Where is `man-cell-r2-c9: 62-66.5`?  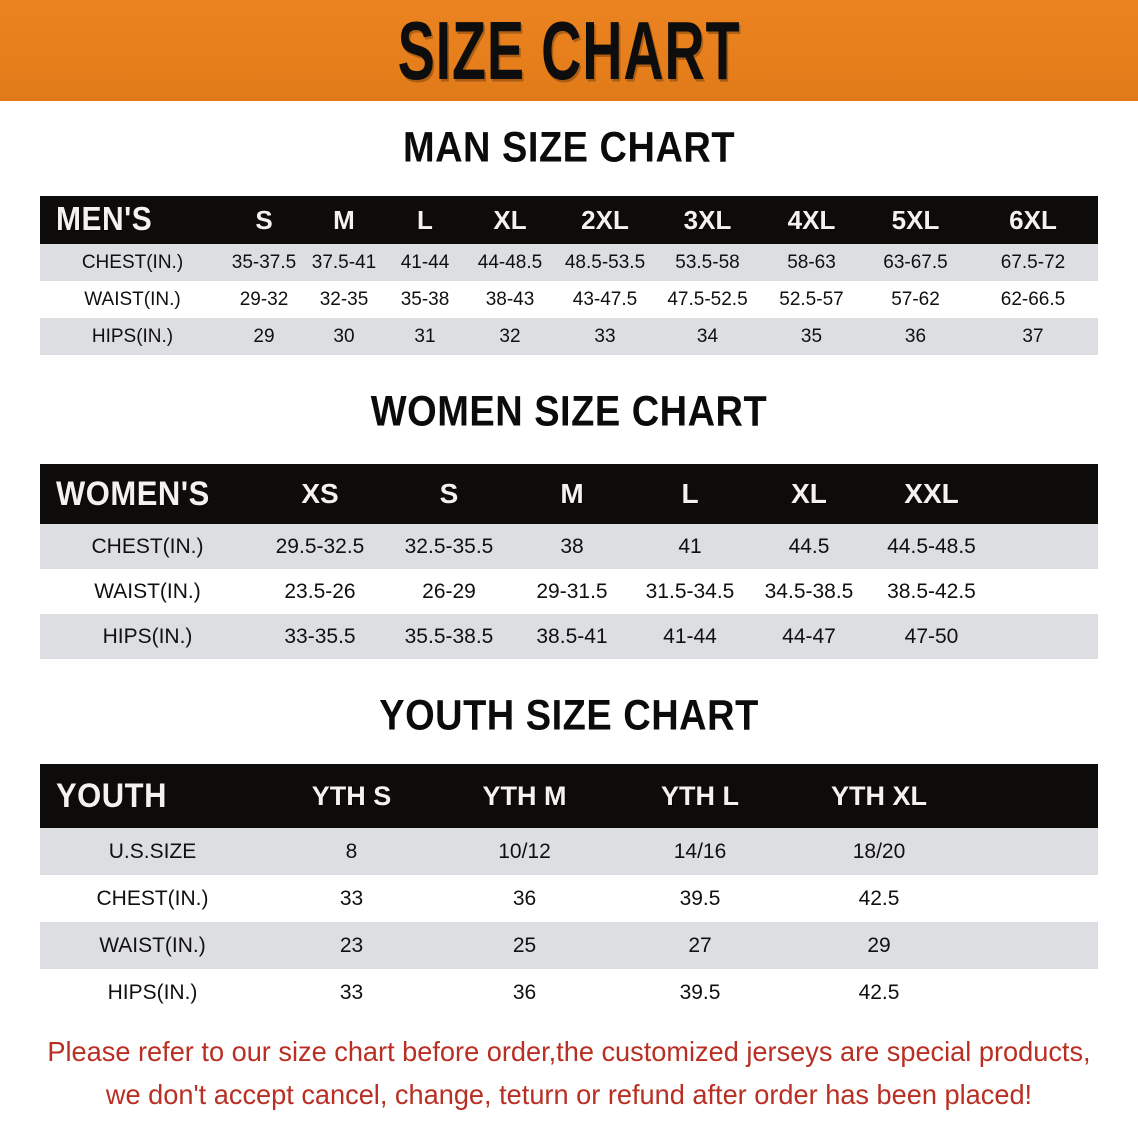 man-cell-r2-c9: 62-66.5 is located at coordinates (1033, 299).